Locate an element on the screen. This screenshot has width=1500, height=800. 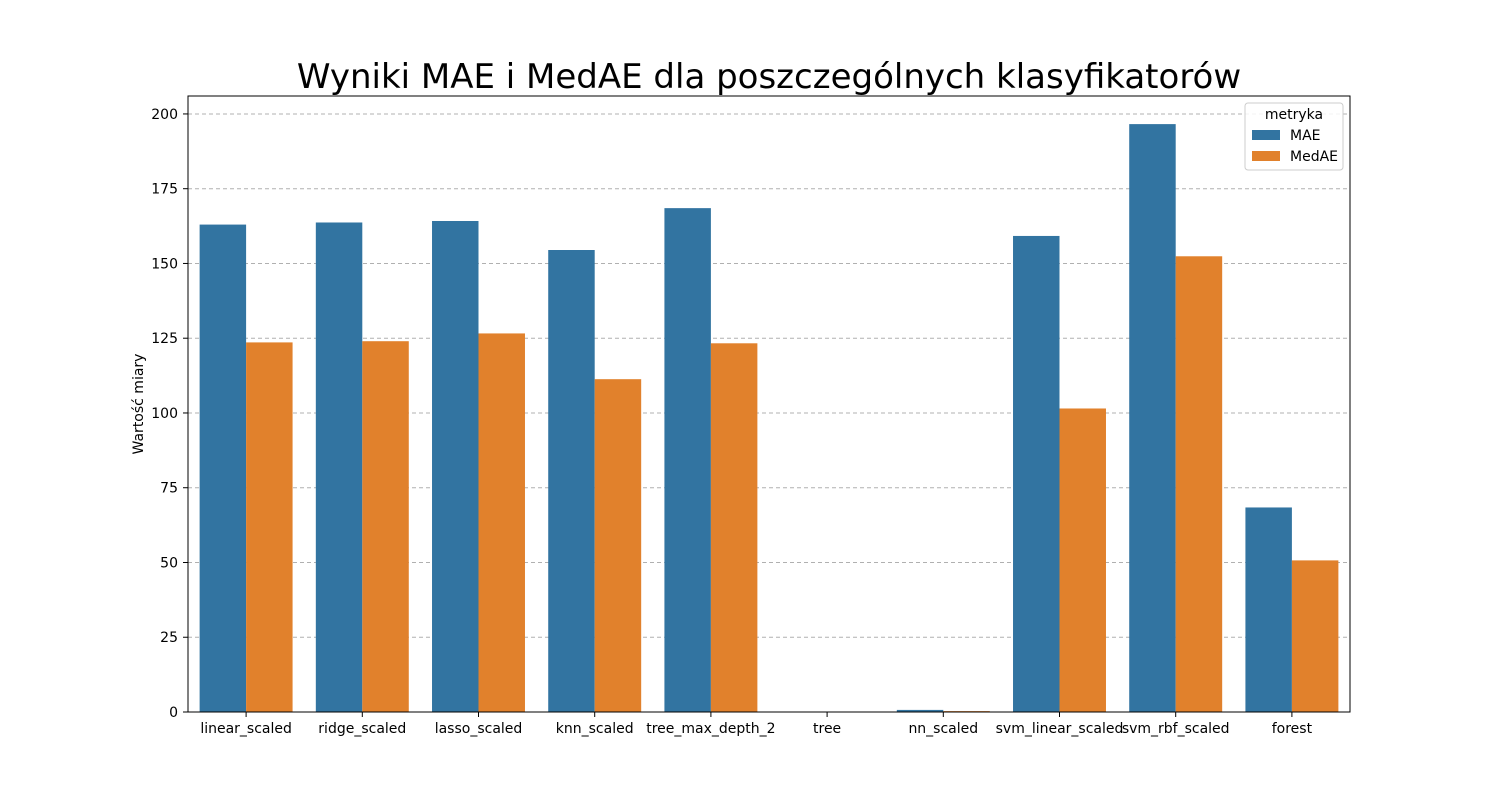
legend: metryka MAE MedAE is located at coordinates (1294, 136).